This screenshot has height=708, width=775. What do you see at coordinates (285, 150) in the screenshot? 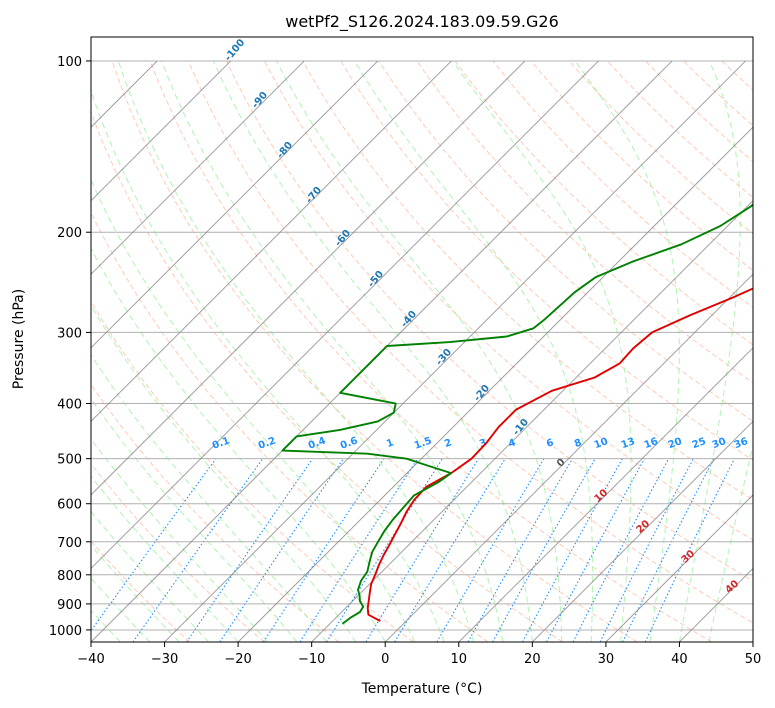
I see `dry-adiabat-label: -80` at bounding box center [285, 150].